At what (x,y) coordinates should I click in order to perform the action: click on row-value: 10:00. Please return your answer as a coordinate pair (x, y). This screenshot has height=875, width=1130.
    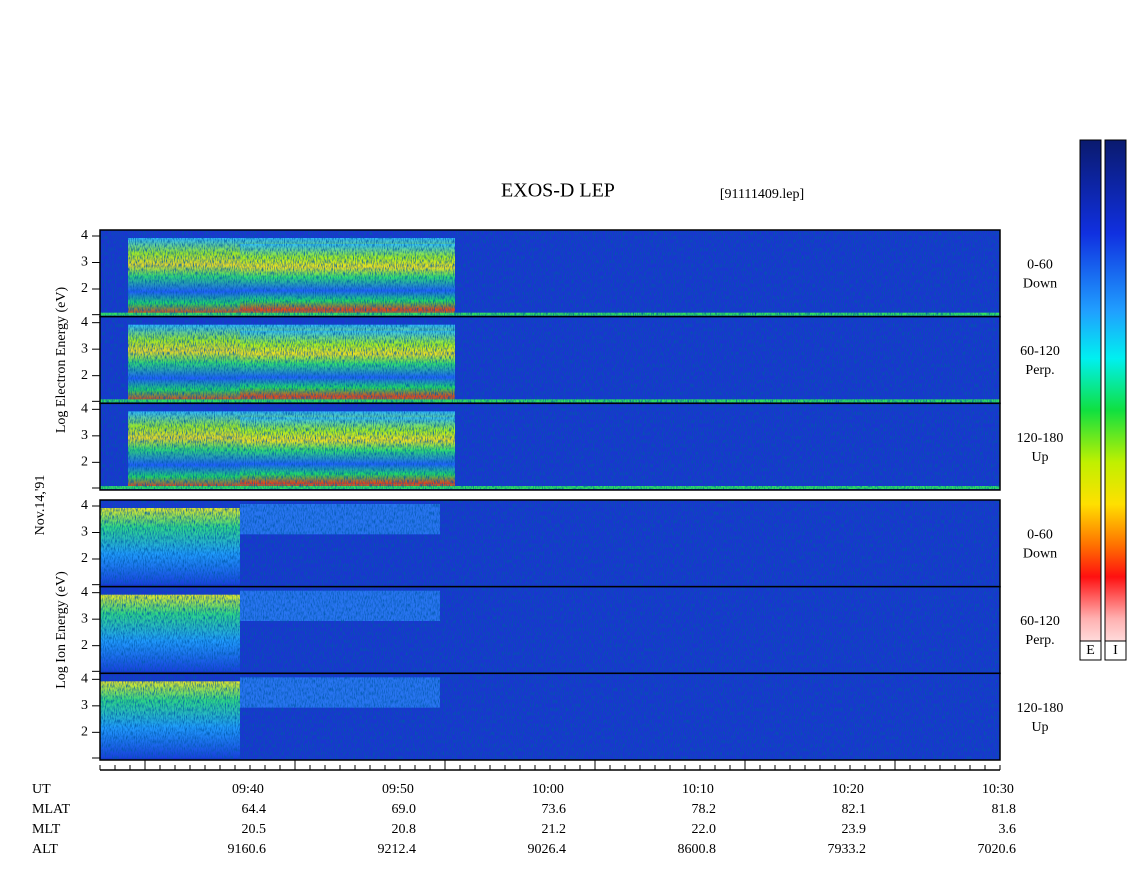
    Looking at the image, I should click on (548, 789).